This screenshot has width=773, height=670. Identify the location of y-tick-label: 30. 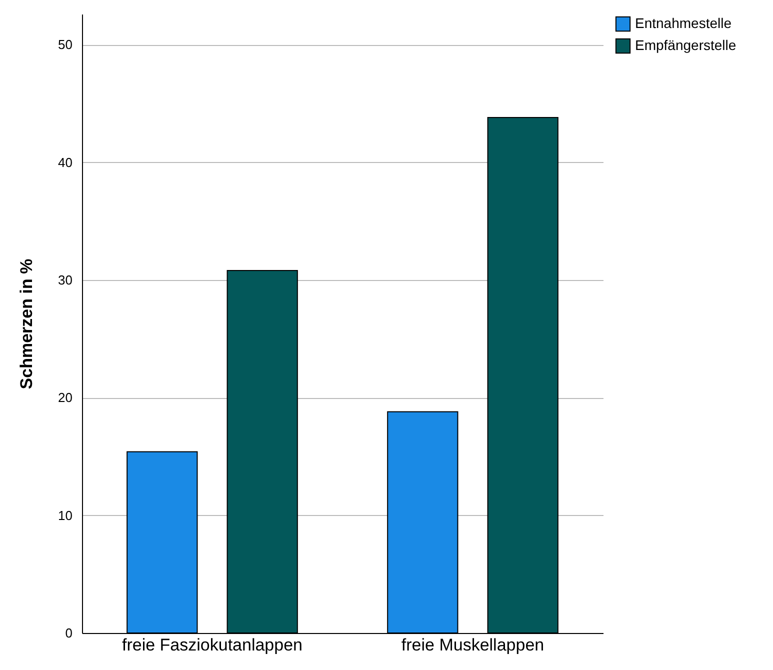
(65, 280).